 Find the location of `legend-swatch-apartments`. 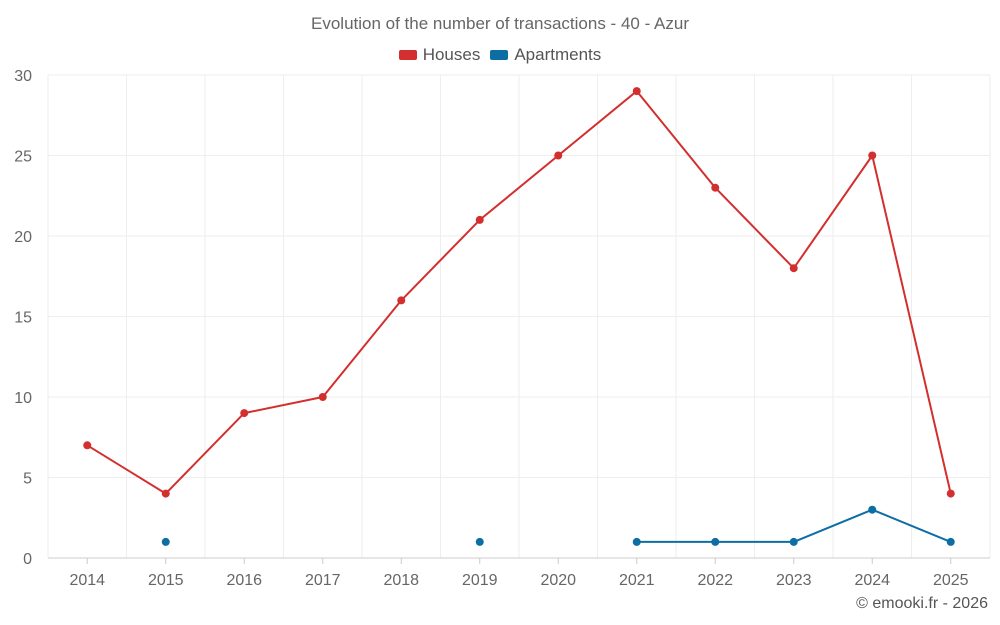

legend-swatch-apartments is located at coordinates (499, 55).